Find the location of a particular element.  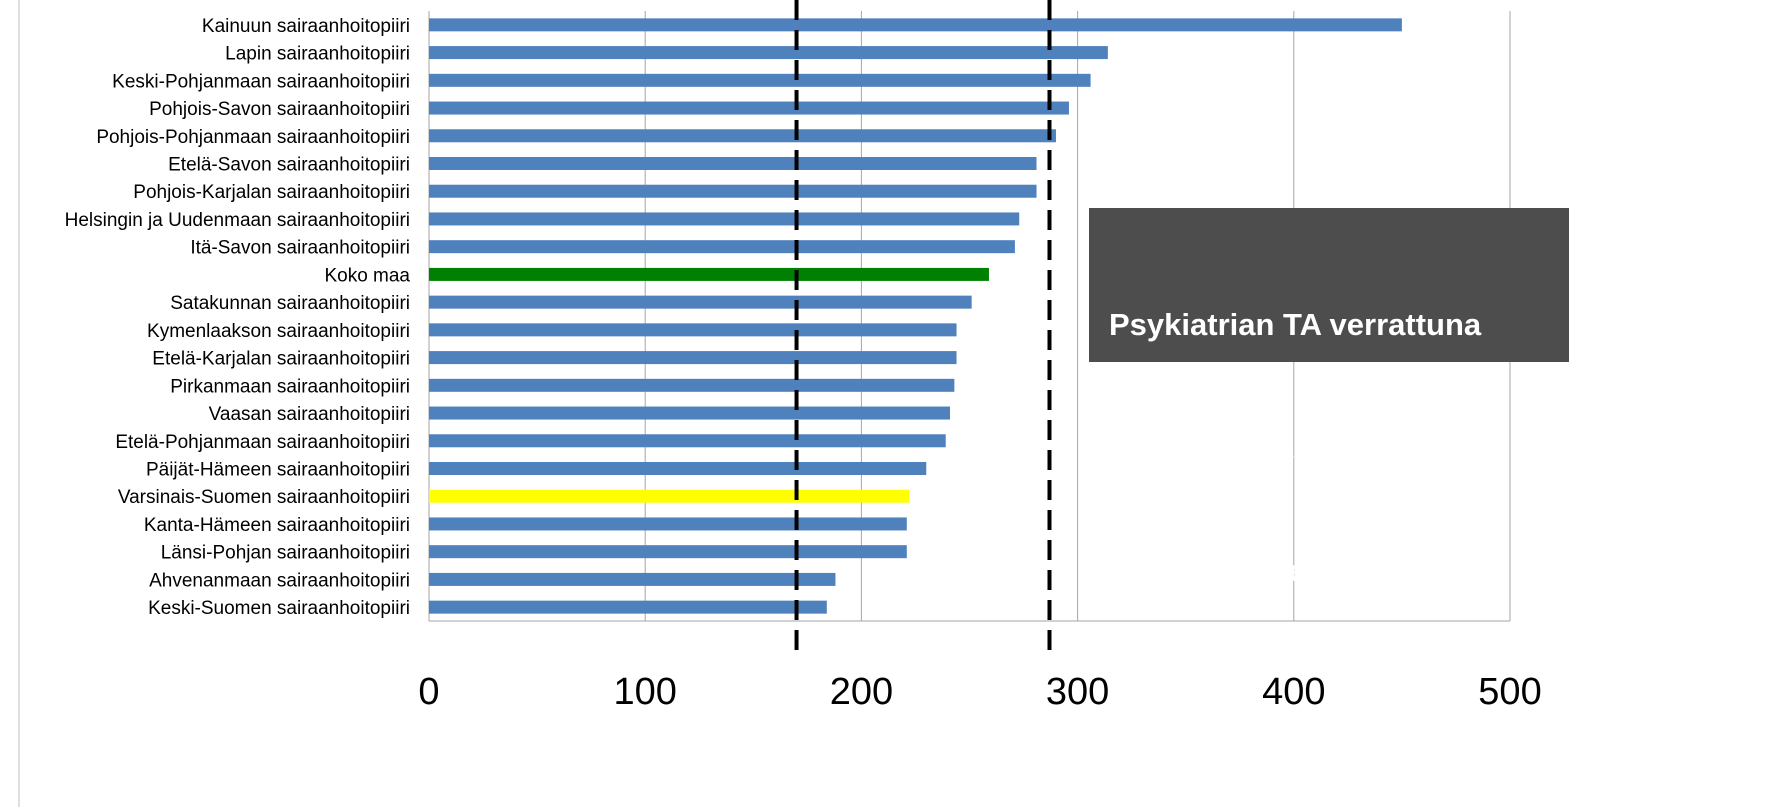

category-label-4: Pohjois-Savon sairaanhoitopiiri is located at coordinates (279, 109).